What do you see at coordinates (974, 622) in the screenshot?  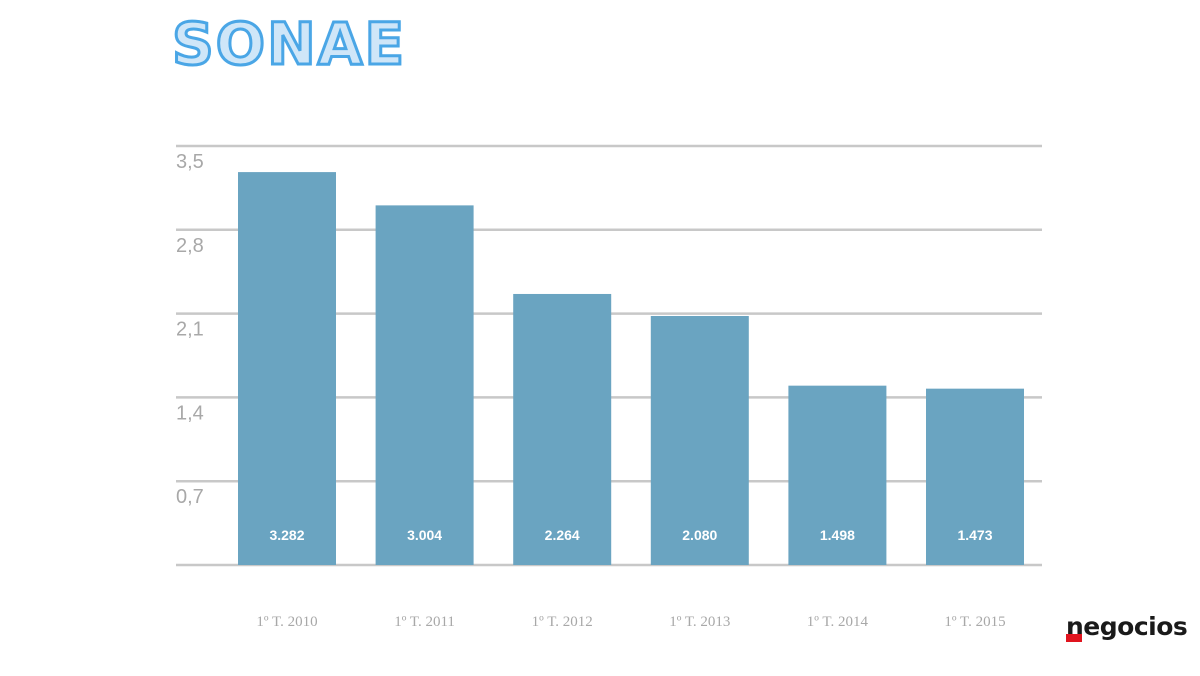 I see `x-category-label: 1º T. 2015` at bounding box center [974, 622].